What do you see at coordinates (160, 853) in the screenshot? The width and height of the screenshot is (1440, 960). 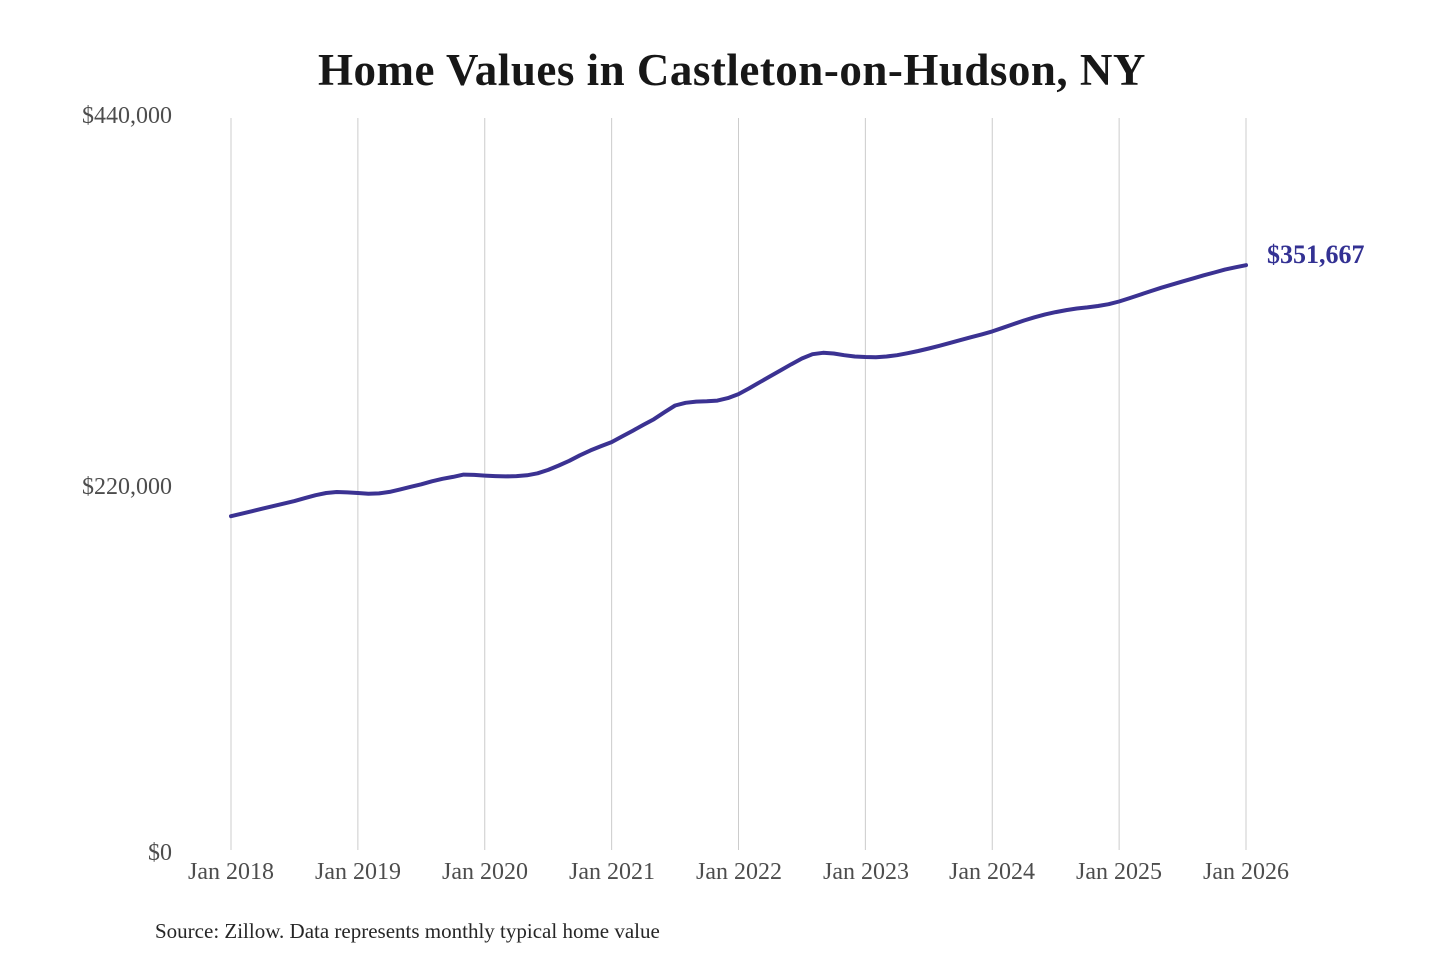 I see `y-tick-label-0: $0` at bounding box center [160, 853].